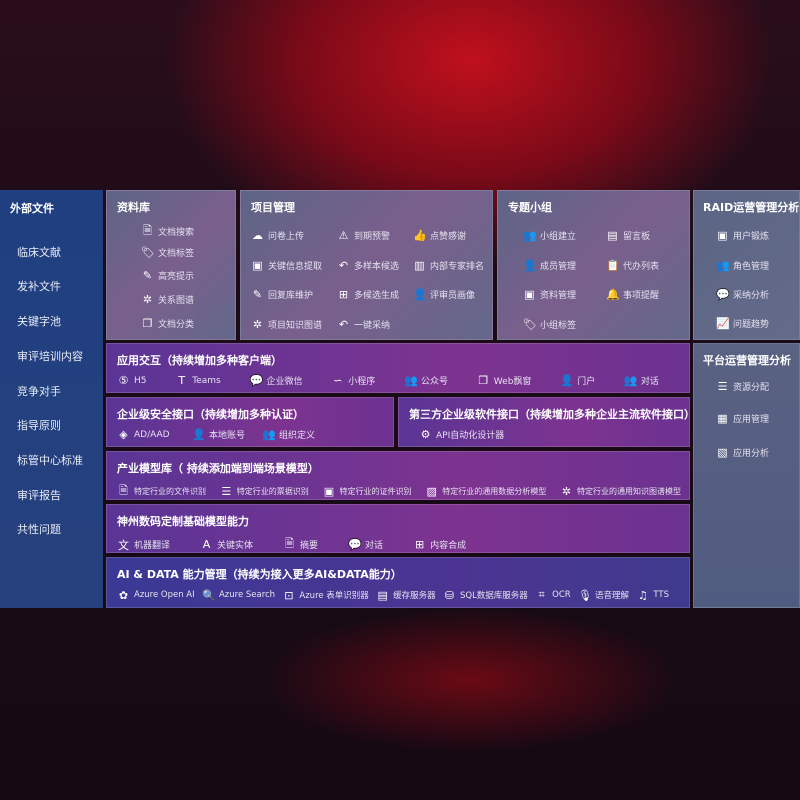 Image resolution: width=800 pixels, height=800 pixels. I want to click on label: 回复库维护, so click(291, 296).